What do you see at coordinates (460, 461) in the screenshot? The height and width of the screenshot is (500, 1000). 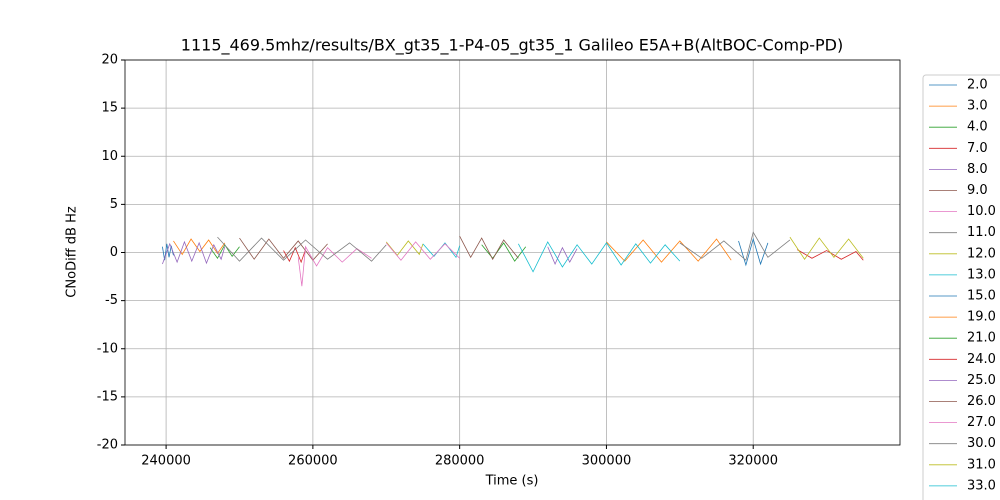 I see `x-tick-label: 280000` at bounding box center [460, 461].